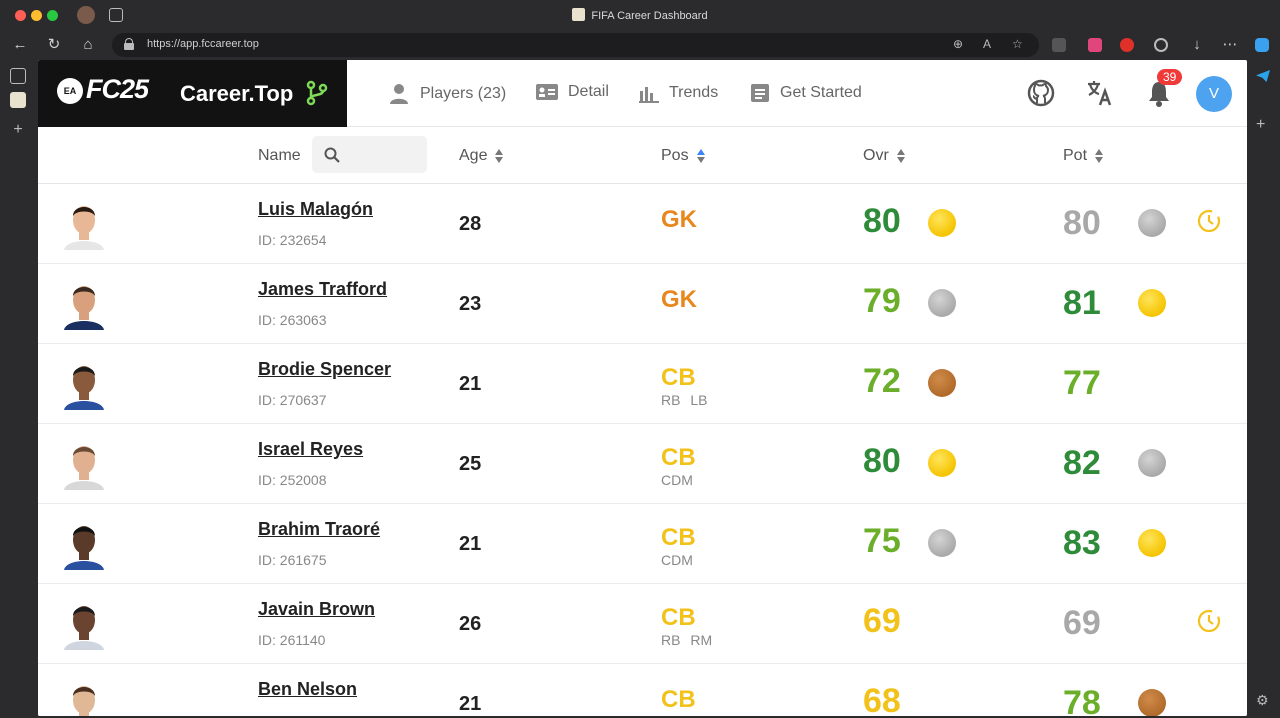 The height and width of the screenshot is (718, 1280). I want to click on git-branch-icon, so click(317, 93).